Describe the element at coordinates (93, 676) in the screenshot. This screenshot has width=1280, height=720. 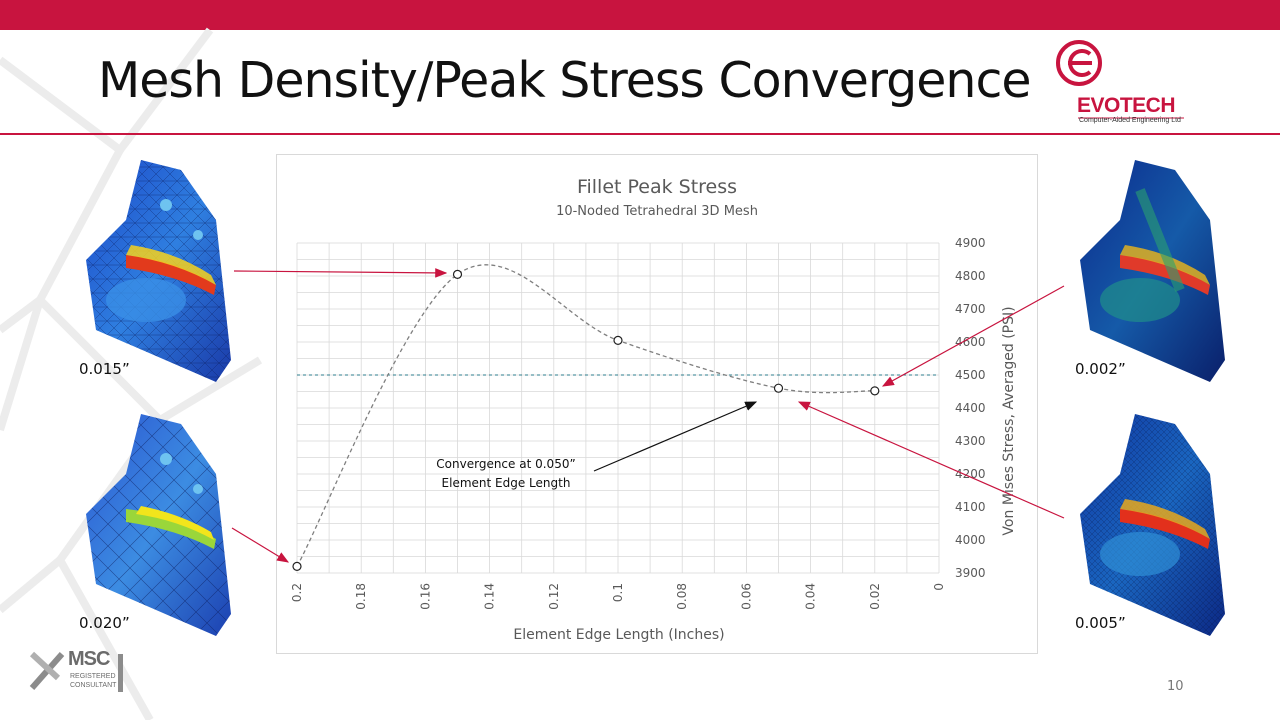
I see `msc-badge-line2: REGISTERED` at that location.